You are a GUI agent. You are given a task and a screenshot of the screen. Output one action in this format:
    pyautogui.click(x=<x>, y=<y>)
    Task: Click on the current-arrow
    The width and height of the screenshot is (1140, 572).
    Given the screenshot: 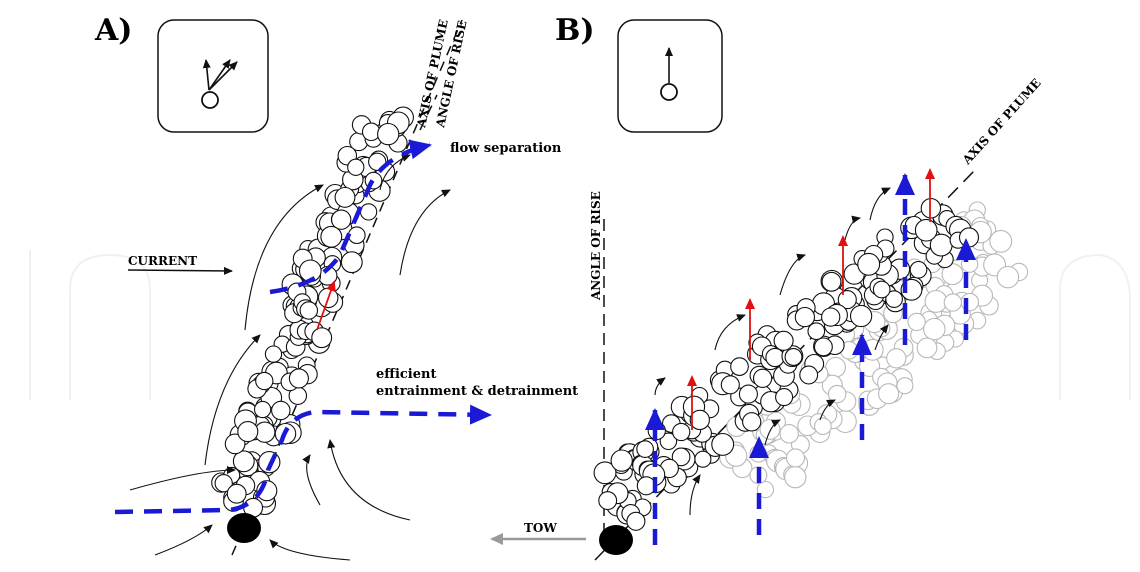 What is the action you would take?
    pyautogui.click(x=180, y=270)
    